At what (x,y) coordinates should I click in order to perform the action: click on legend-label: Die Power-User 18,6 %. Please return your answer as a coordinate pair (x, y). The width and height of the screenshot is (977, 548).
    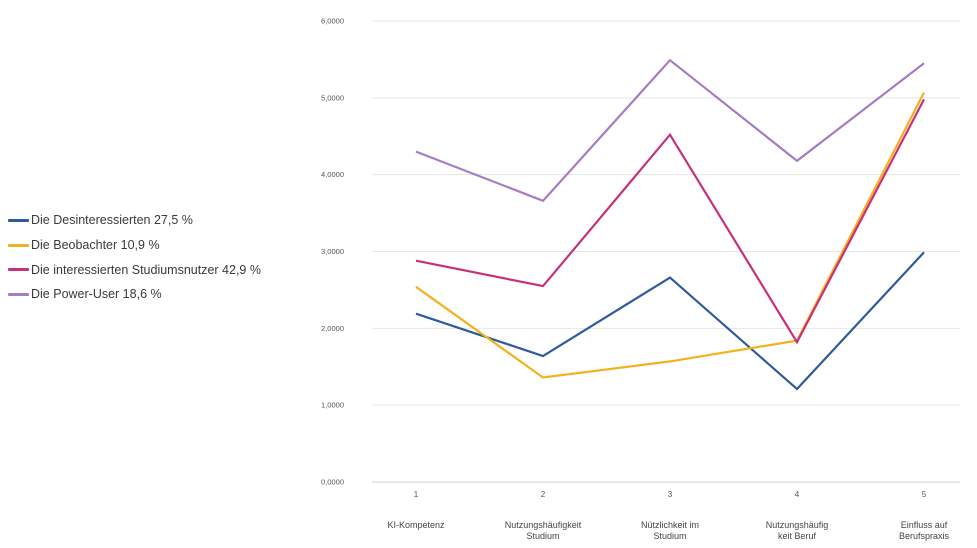
    Looking at the image, I should click on (96, 294).